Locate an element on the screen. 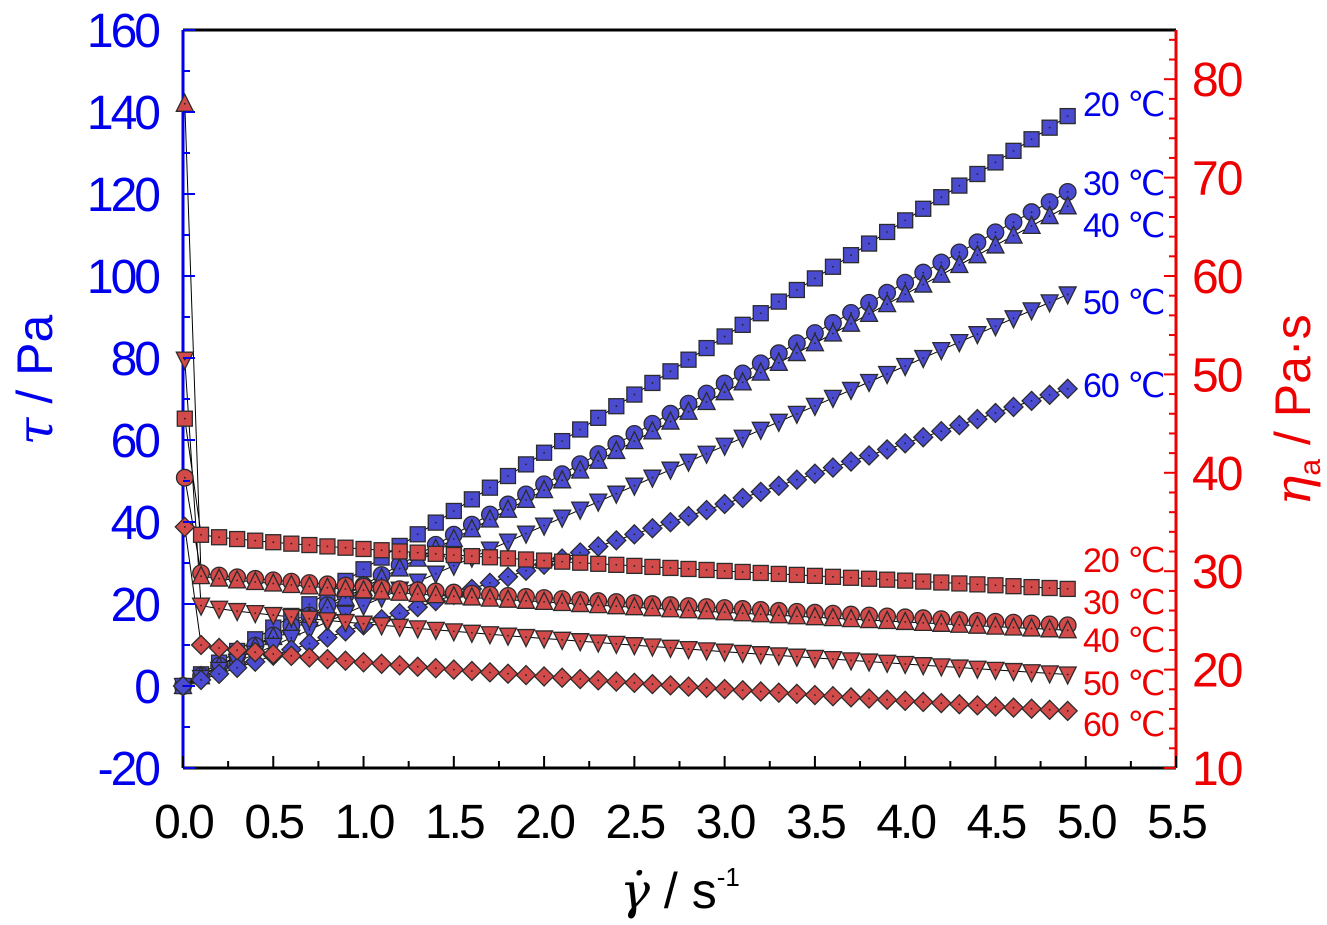 The width and height of the screenshot is (1327, 925). stress-series-label: 30 ℃ is located at coordinates (1123, 184).